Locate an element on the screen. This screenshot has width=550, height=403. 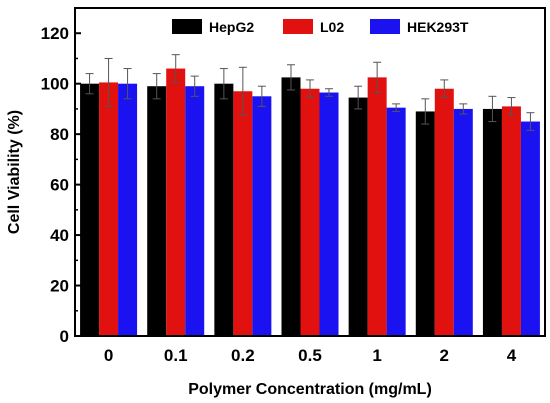
x-tick-label: 2 is located at coordinates (444, 355).